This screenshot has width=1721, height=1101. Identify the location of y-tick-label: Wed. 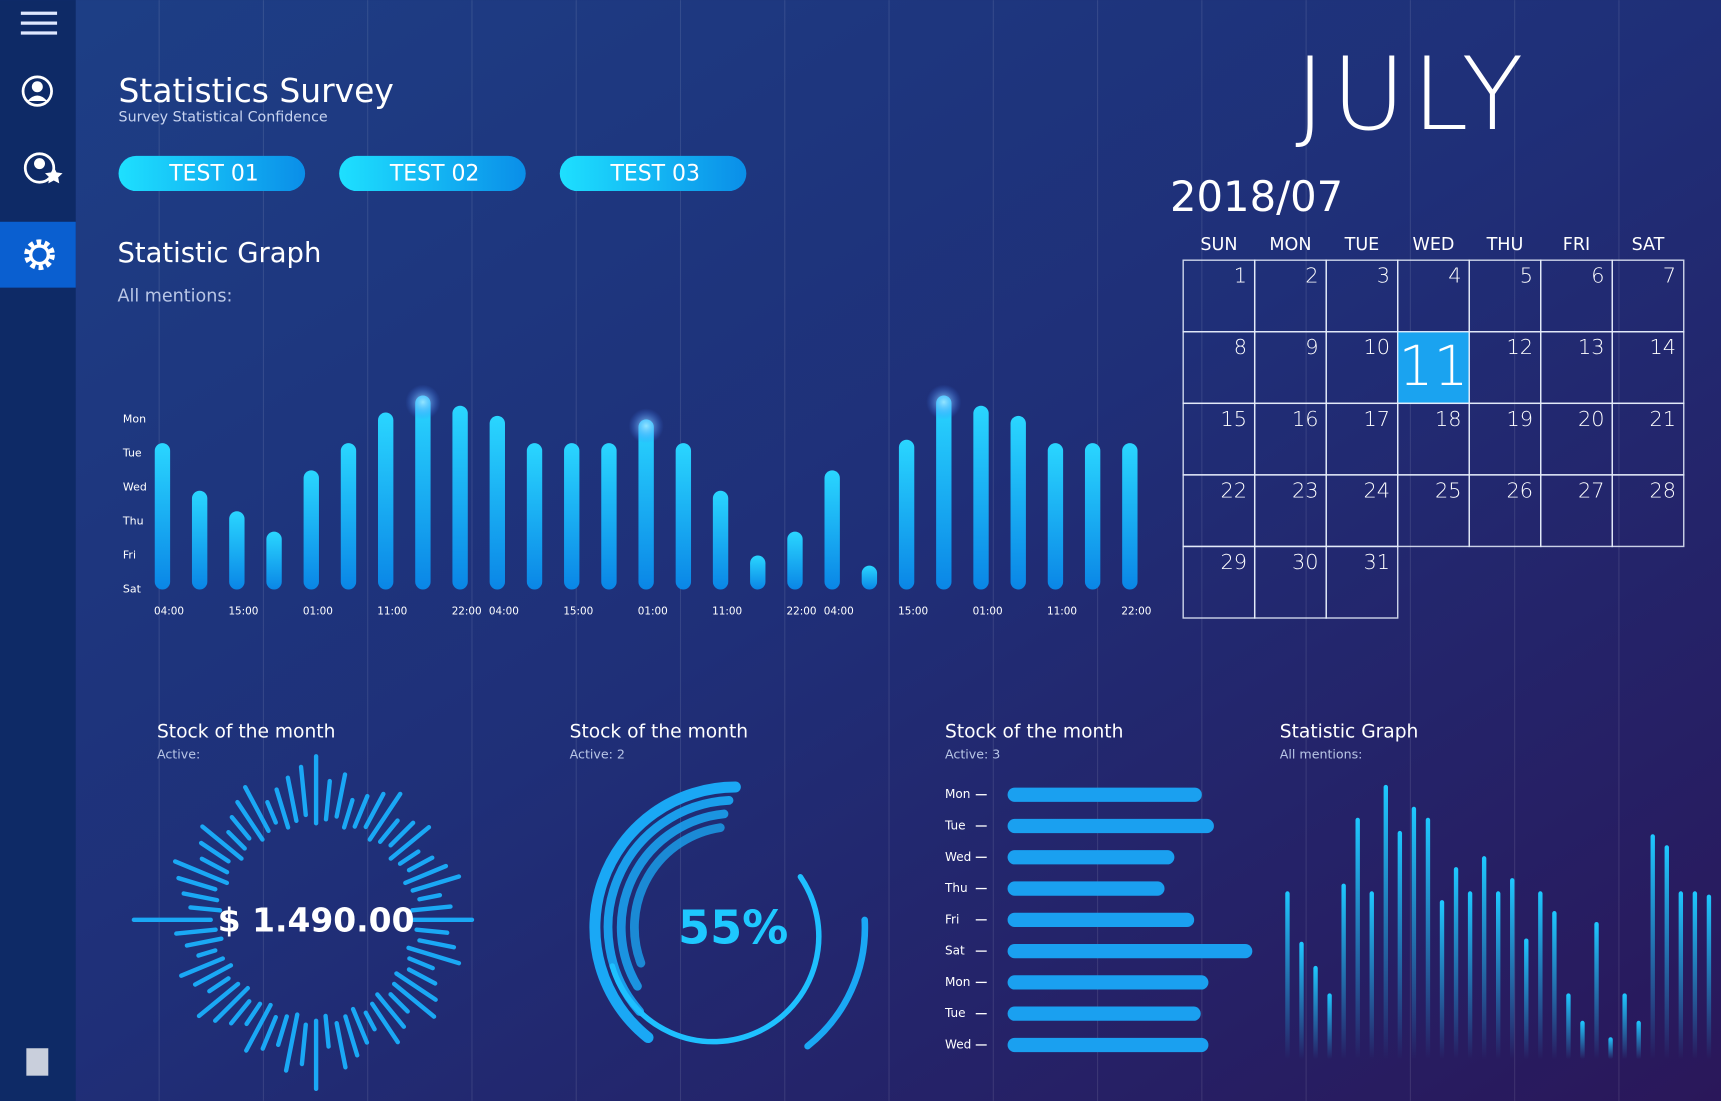
(958, 1044).